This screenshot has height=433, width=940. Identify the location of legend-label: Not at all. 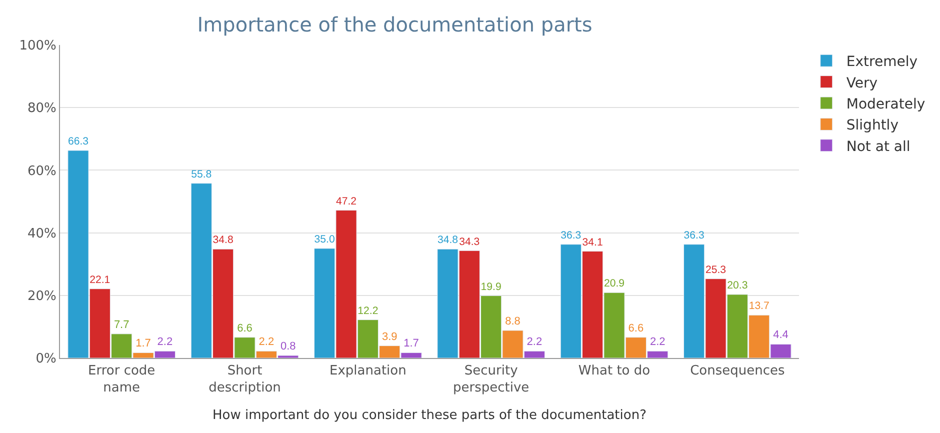
(878, 146).